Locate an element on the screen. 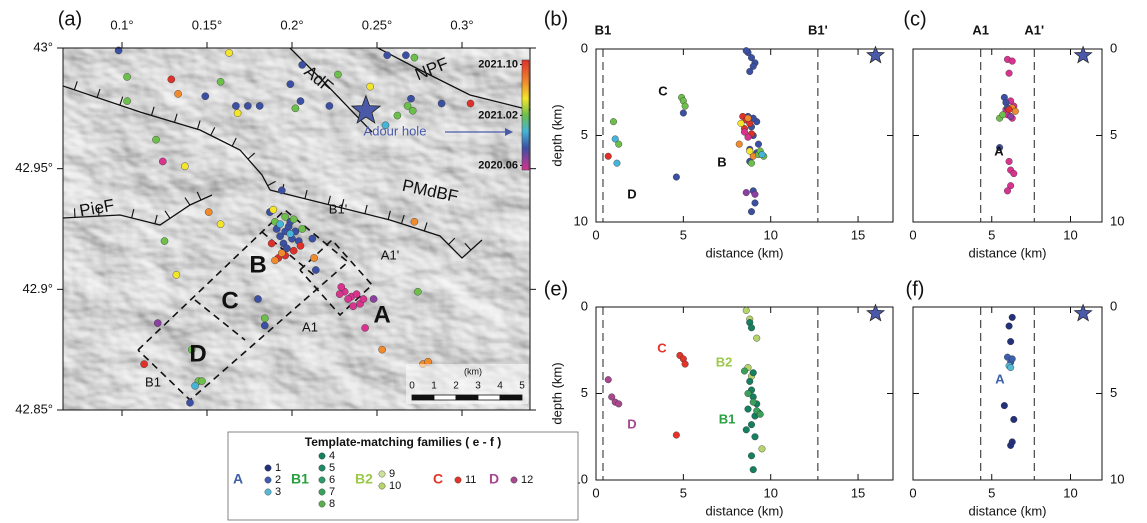 Image resolution: width=1147 pixels, height=523 pixels. legend-label: 7 is located at coordinates (332, 492).